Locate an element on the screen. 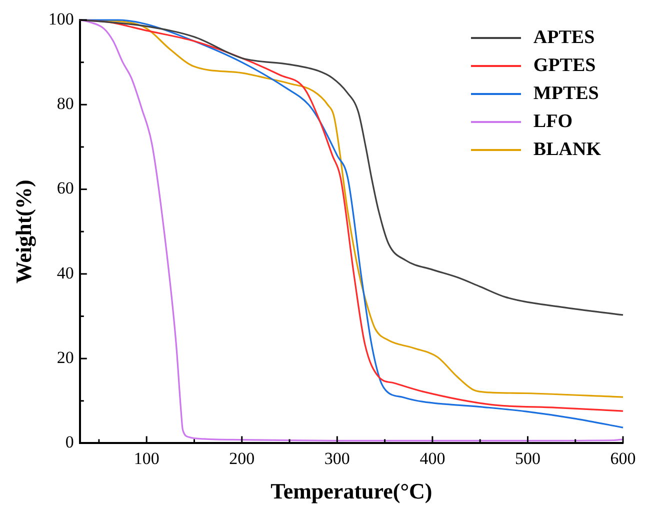 This screenshot has width=645, height=516. y-axis-title: Weight(%) is located at coordinates (23, 232).